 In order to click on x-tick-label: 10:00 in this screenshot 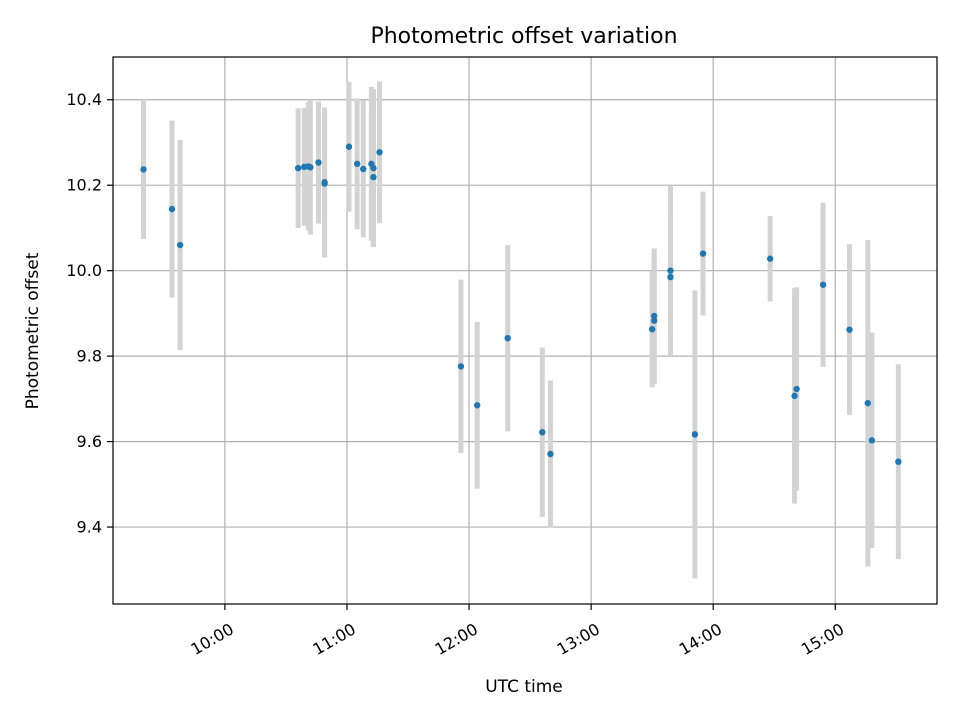, I will do `click(211, 639)`.